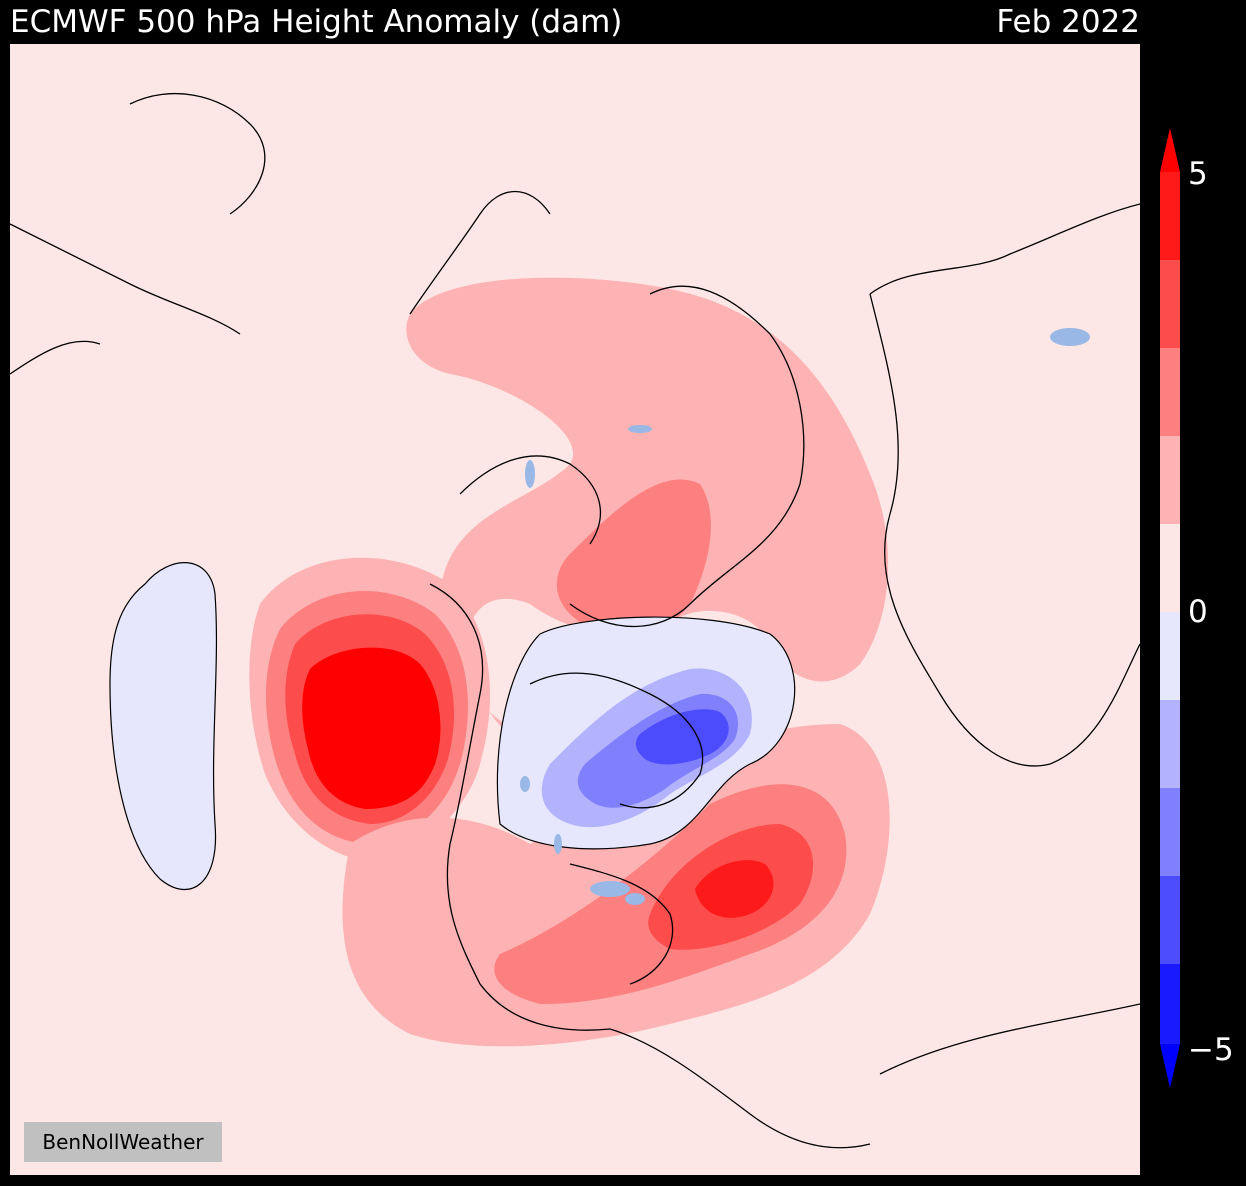  I want to click on colorbar, so click(1170, 608).